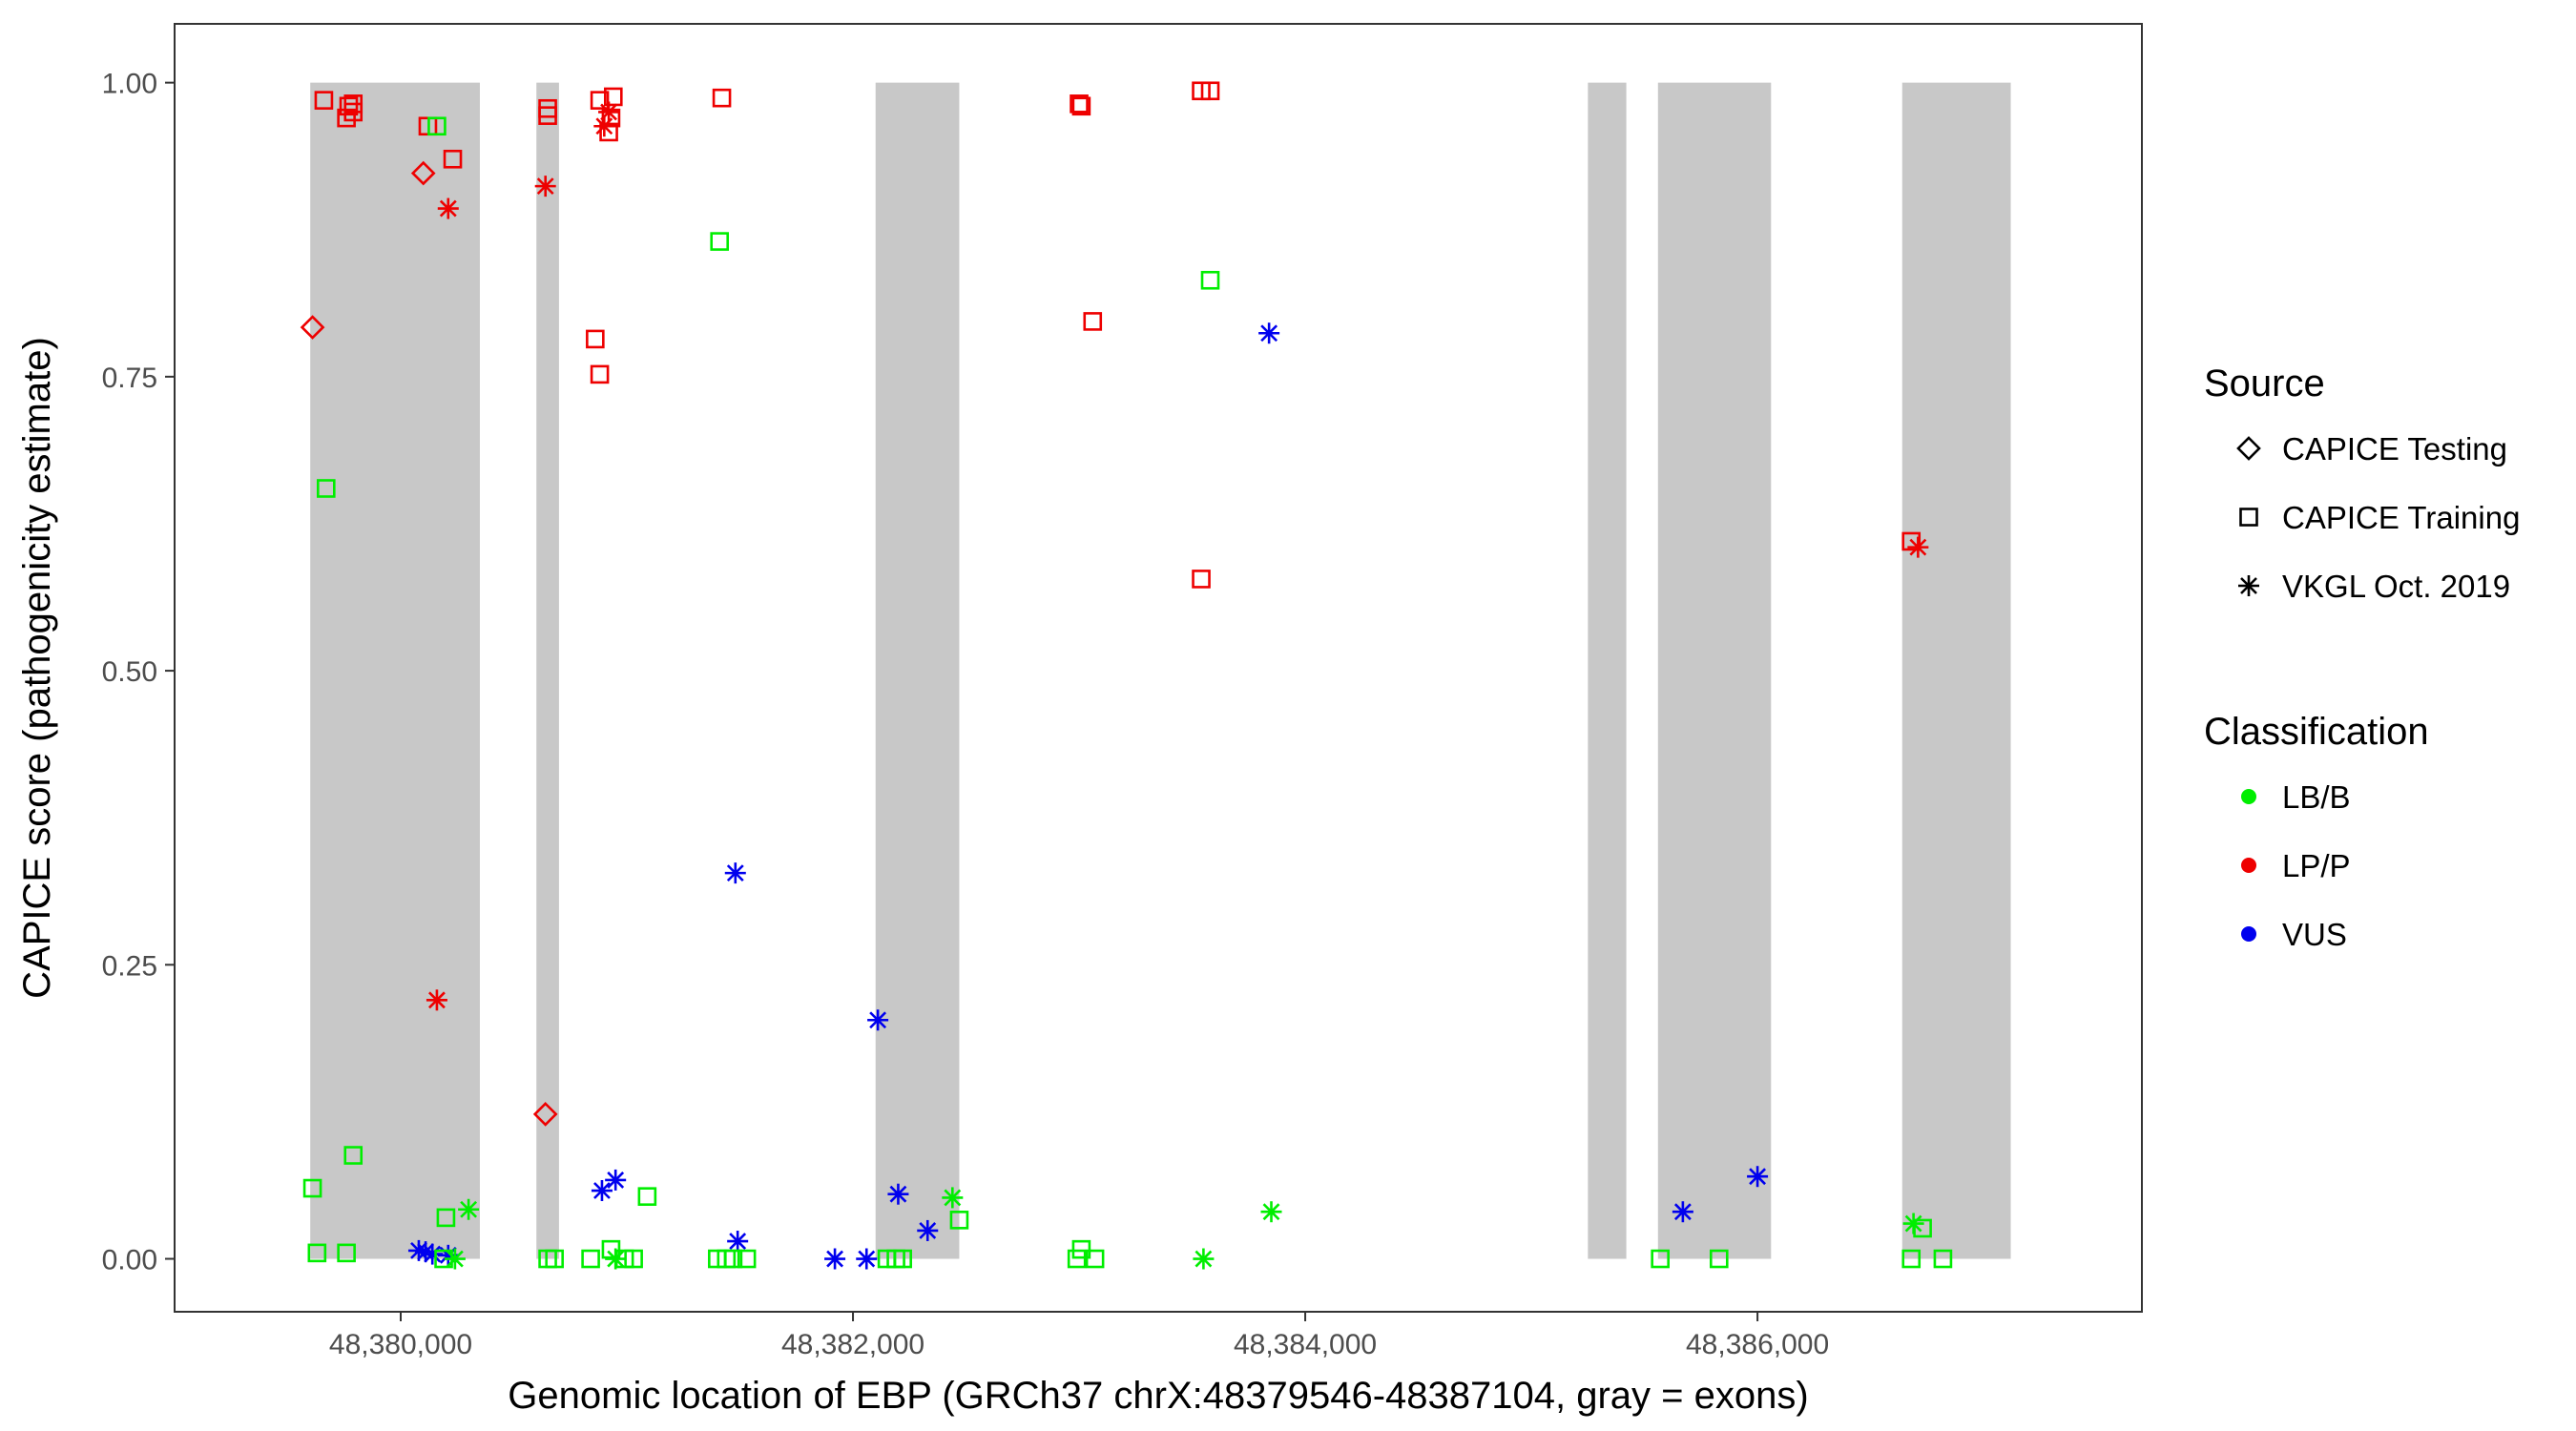 Image resolution: width=2576 pixels, height=1431 pixels. What do you see at coordinates (2401, 517) in the screenshot?
I see `legend-label-source: CAPICE Training` at bounding box center [2401, 517].